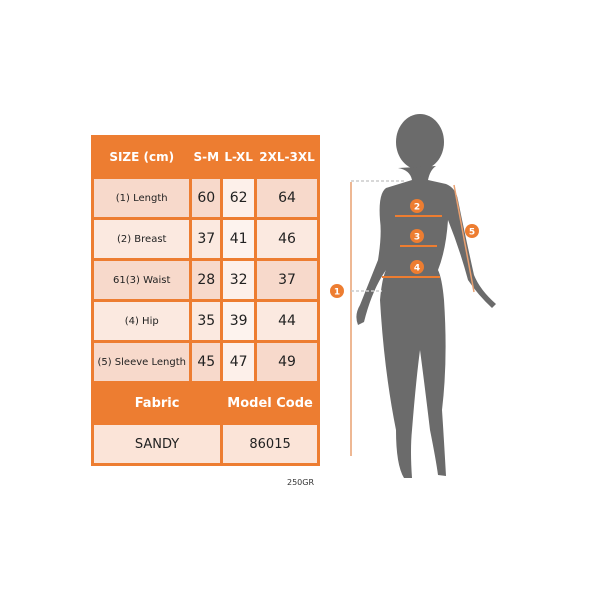  I want to click on size-value: 32, so click(239, 280).